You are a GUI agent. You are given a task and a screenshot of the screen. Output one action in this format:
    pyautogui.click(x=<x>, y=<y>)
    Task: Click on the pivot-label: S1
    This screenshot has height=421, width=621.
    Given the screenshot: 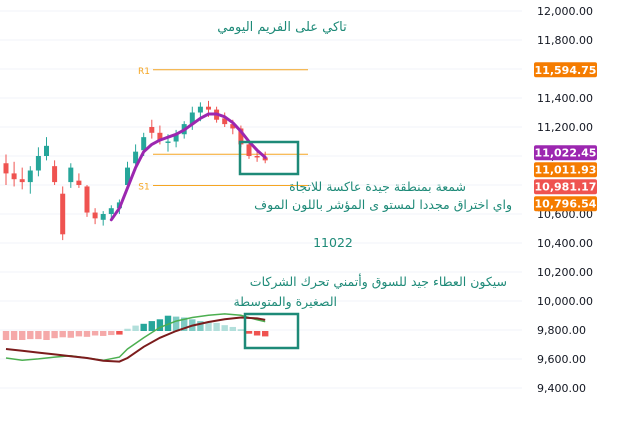 What is the action you would take?
    pyautogui.click(x=143, y=188)
    